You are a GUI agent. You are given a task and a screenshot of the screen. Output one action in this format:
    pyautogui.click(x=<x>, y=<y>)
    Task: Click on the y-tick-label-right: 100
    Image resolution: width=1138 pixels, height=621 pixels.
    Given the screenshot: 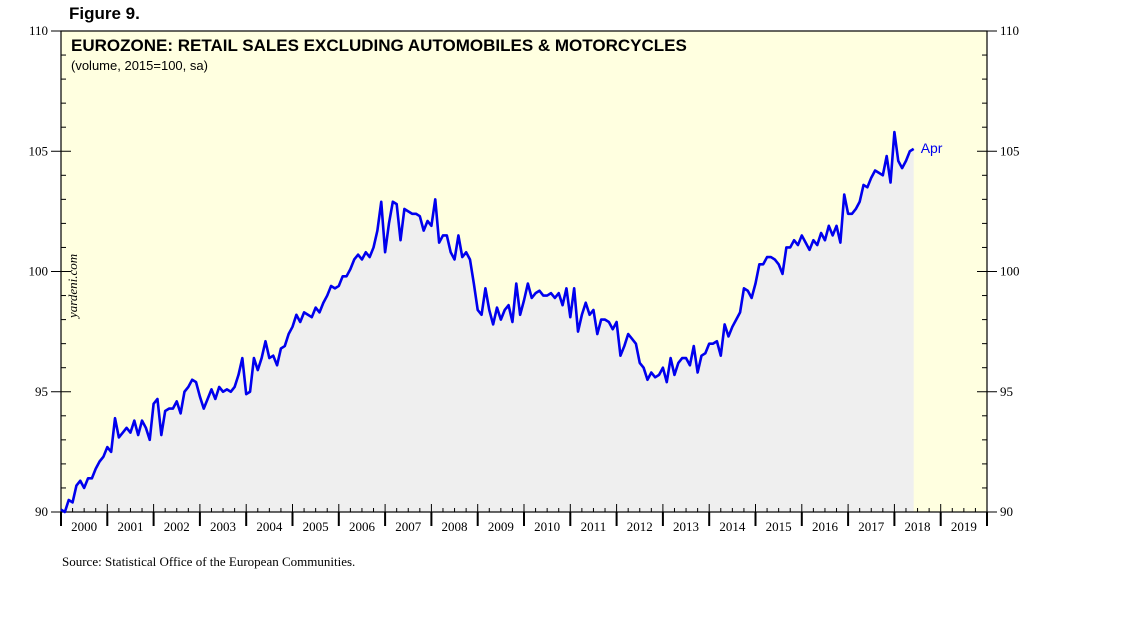 What is the action you would take?
    pyautogui.click(x=1010, y=271)
    